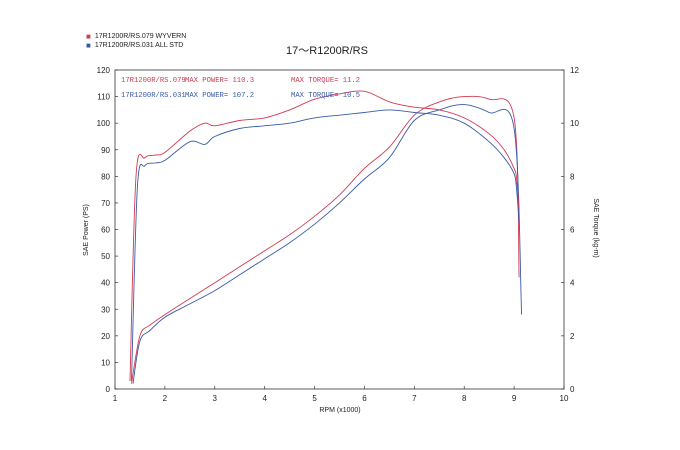 The width and height of the screenshot is (680, 450). What do you see at coordinates (105, 256) in the screenshot?
I see `y-left-tick-label: 50` at bounding box center [105, 256].